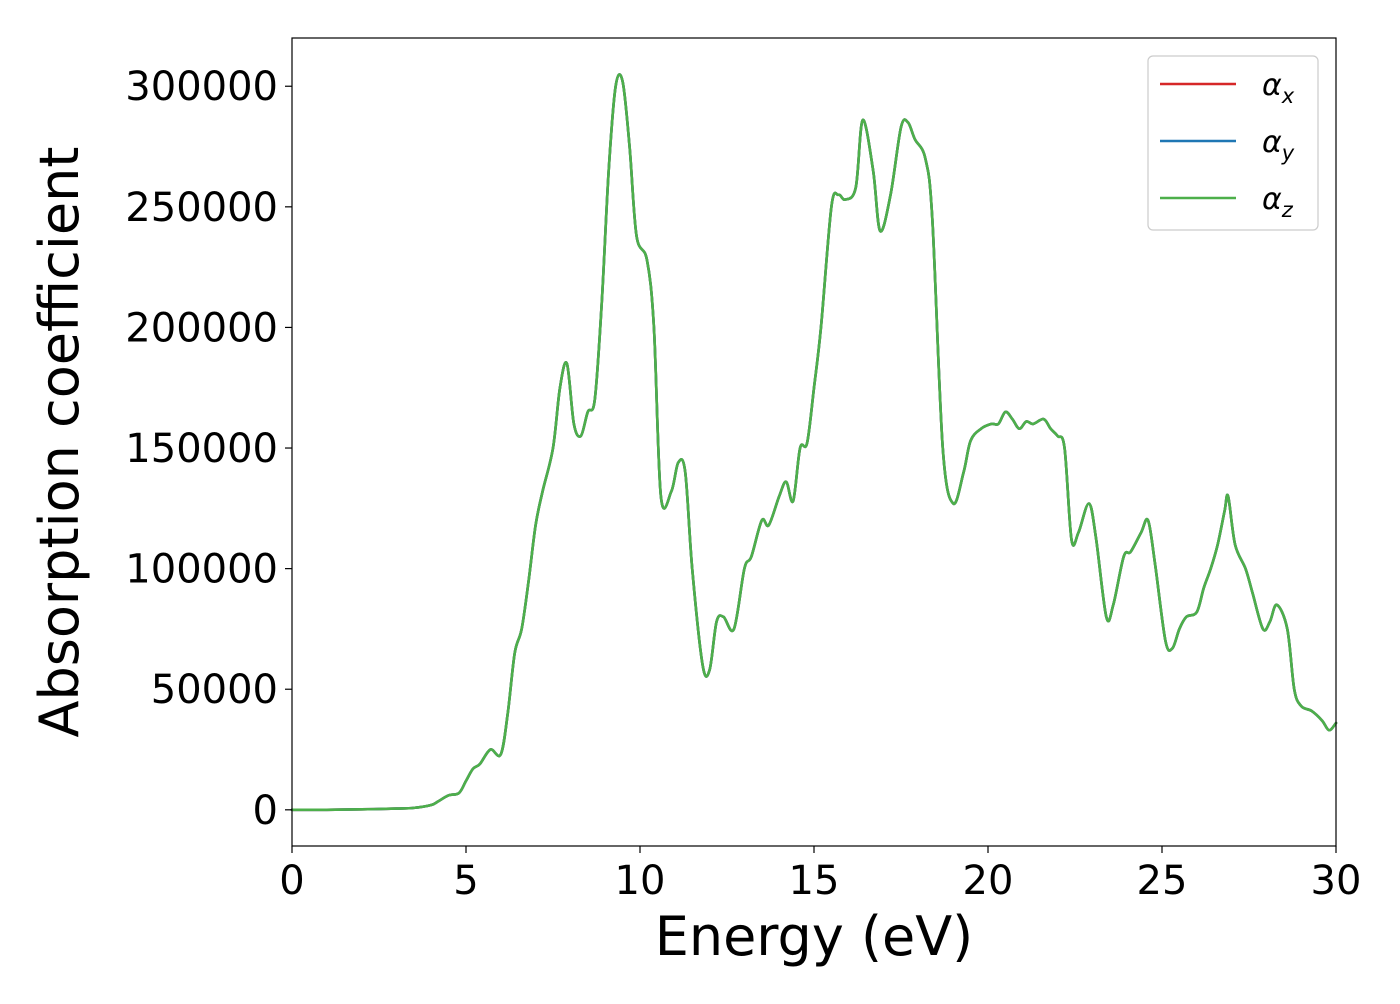  Describe the element at coordinates (59, 442) in the screenshot. I see `y-axis-title: Absorption coefficient` at that location.